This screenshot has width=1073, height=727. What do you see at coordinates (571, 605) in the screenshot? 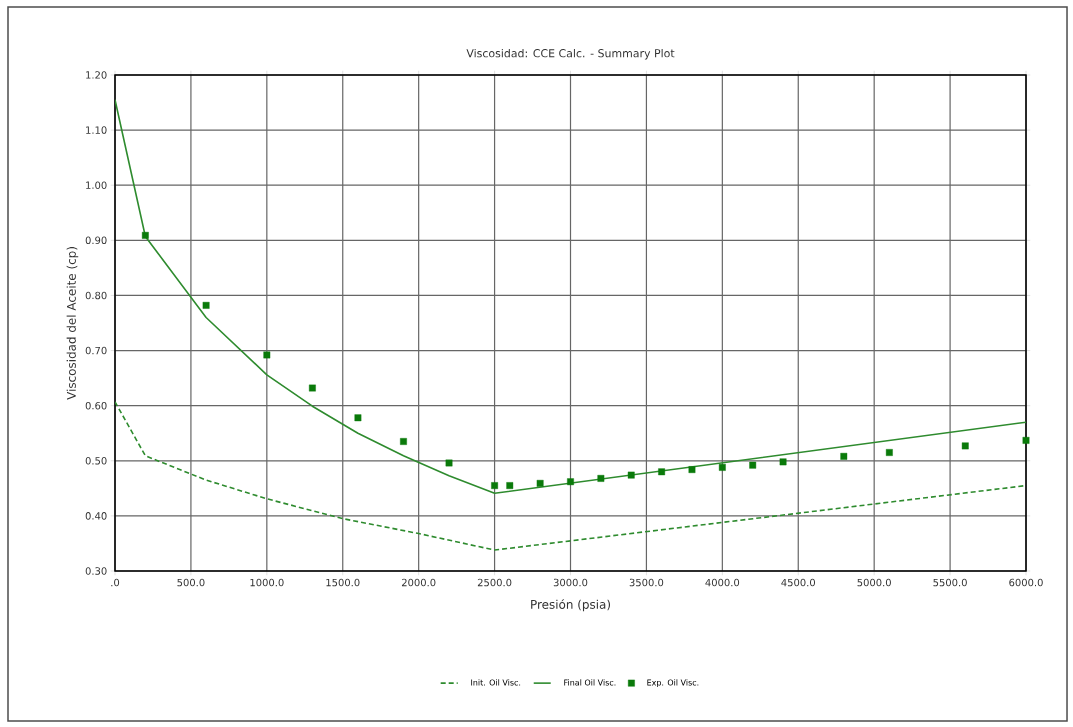
I see `x-axis-title: Presión (psia)` at bounding box center [571, 605].